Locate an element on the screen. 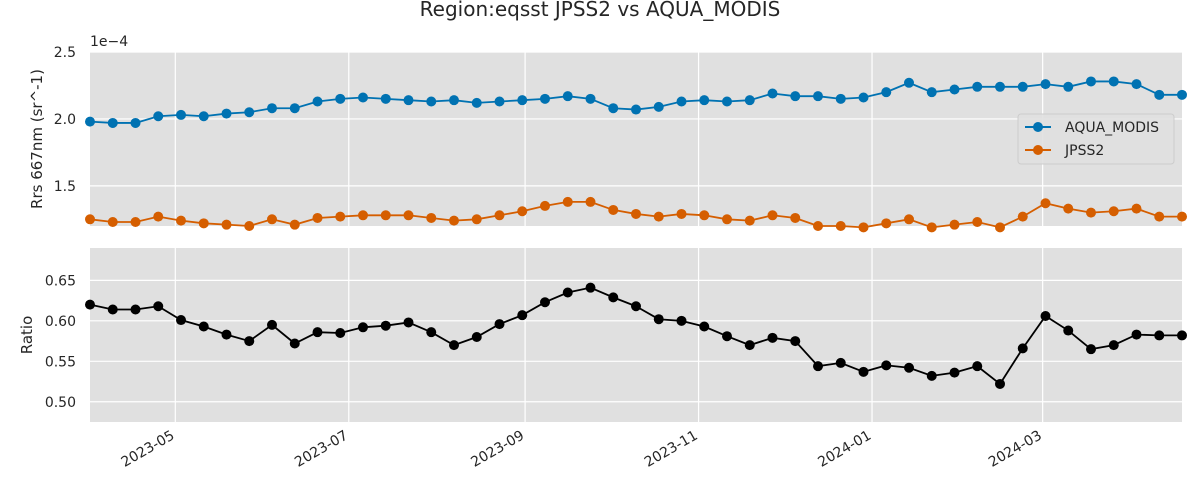 The image size is (1200, 500). bottom-y-axis-label: Ratio is located at coordinates (27, 335).